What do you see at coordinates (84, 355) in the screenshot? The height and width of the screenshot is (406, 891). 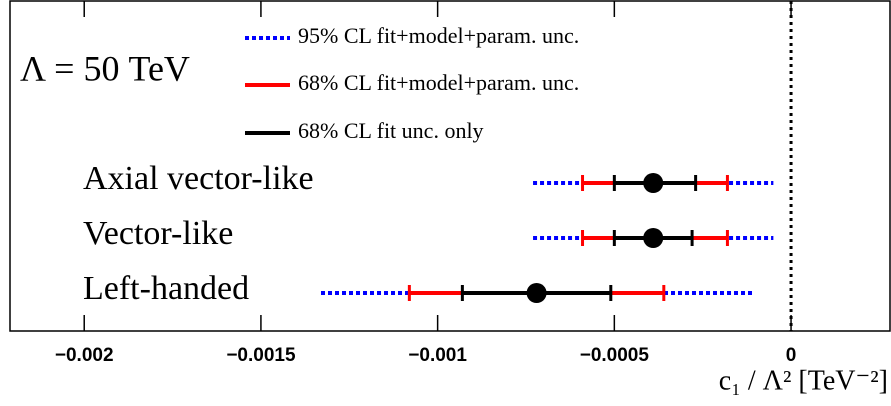 I see `x-tick-label: −0.002` at bounding box center [84, 355].